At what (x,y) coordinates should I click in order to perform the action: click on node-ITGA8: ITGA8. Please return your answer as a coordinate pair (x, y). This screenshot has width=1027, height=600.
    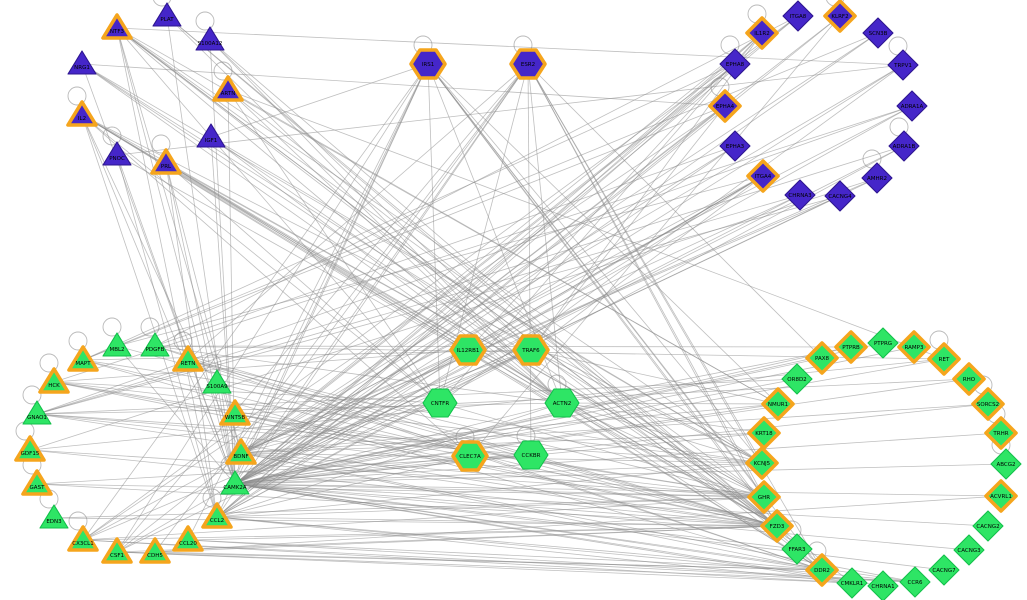
    Looking at the image, I should click on (798, 16).